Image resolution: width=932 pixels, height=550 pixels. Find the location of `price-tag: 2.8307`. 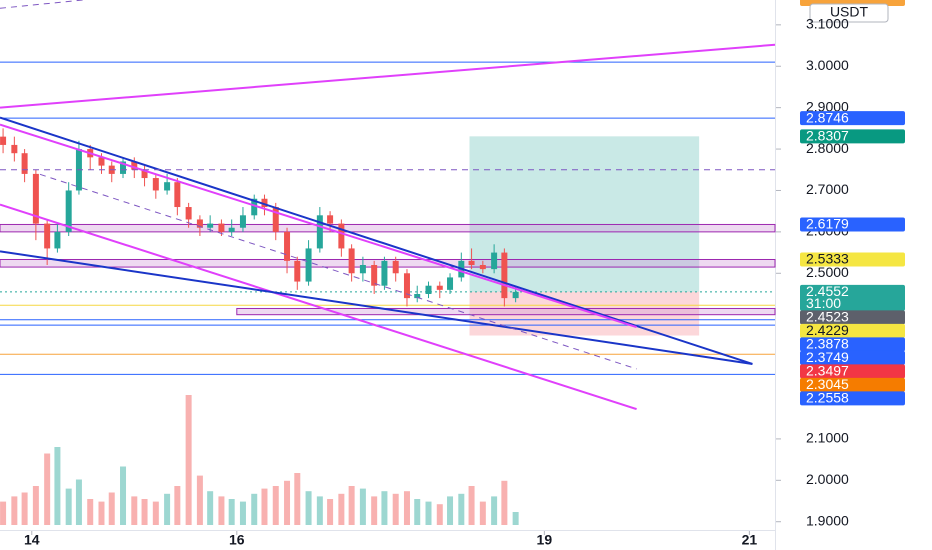

price-tag: 2.8307 is located at coordinates (852, 136).